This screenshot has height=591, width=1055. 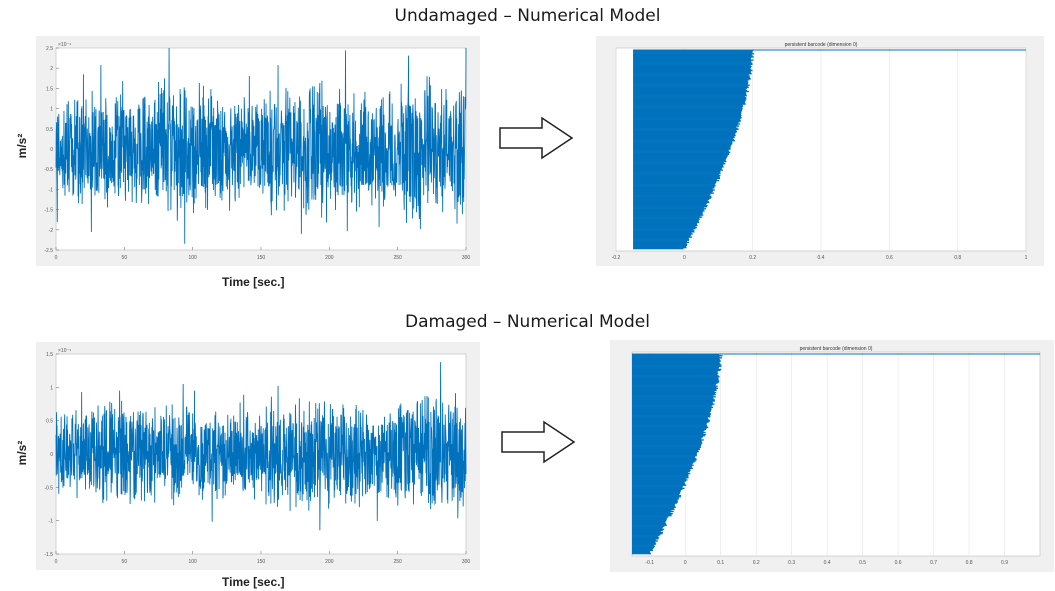 I want to click on series-line, so click(x=261, y=145).